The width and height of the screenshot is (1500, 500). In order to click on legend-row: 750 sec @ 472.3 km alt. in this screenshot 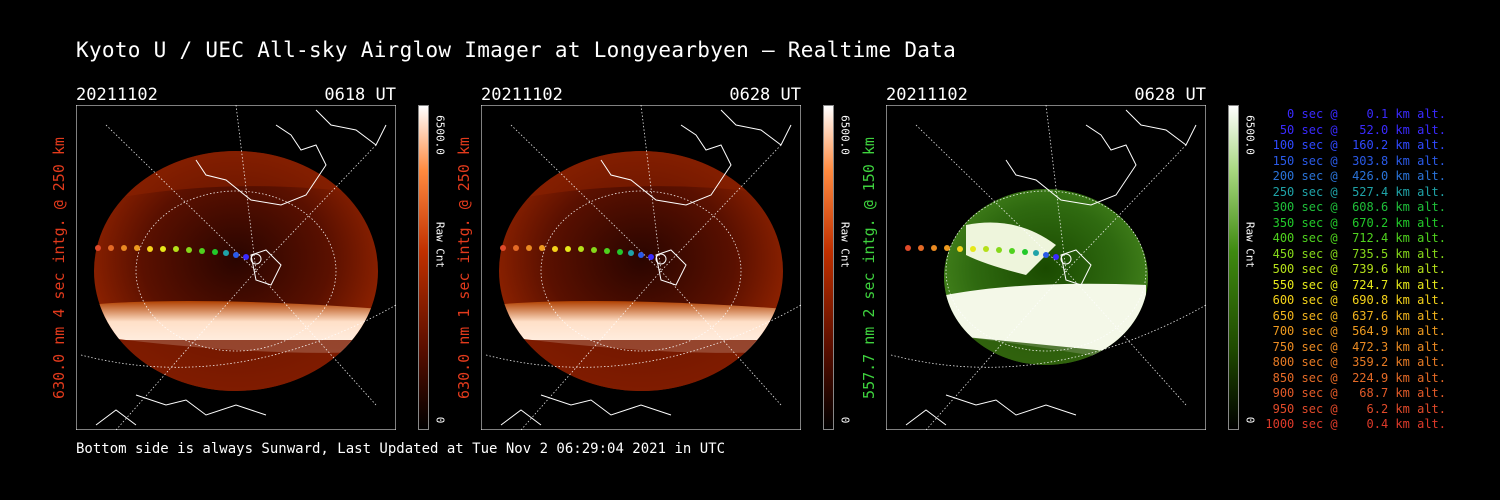, I will do `click(1355, 346)`.